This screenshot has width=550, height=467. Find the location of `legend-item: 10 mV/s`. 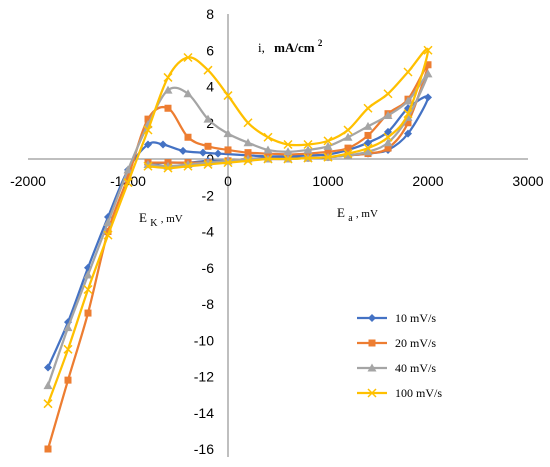

legend-item: 10 mV/s is located at coordinates (396, 318).